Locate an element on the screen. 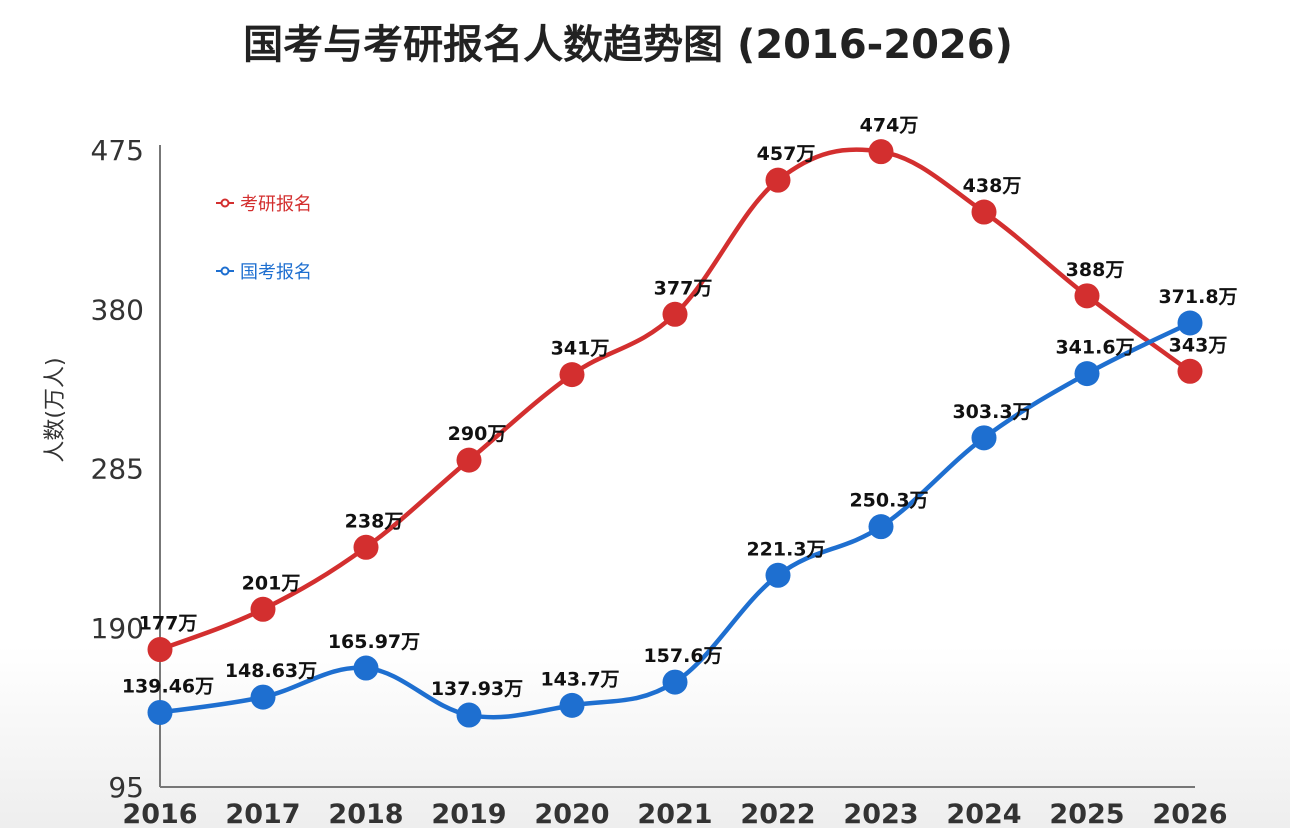 This screenshot has height=828, width=1290. y-axis-label: 人数(万人) is located at coordinates (55, 409).